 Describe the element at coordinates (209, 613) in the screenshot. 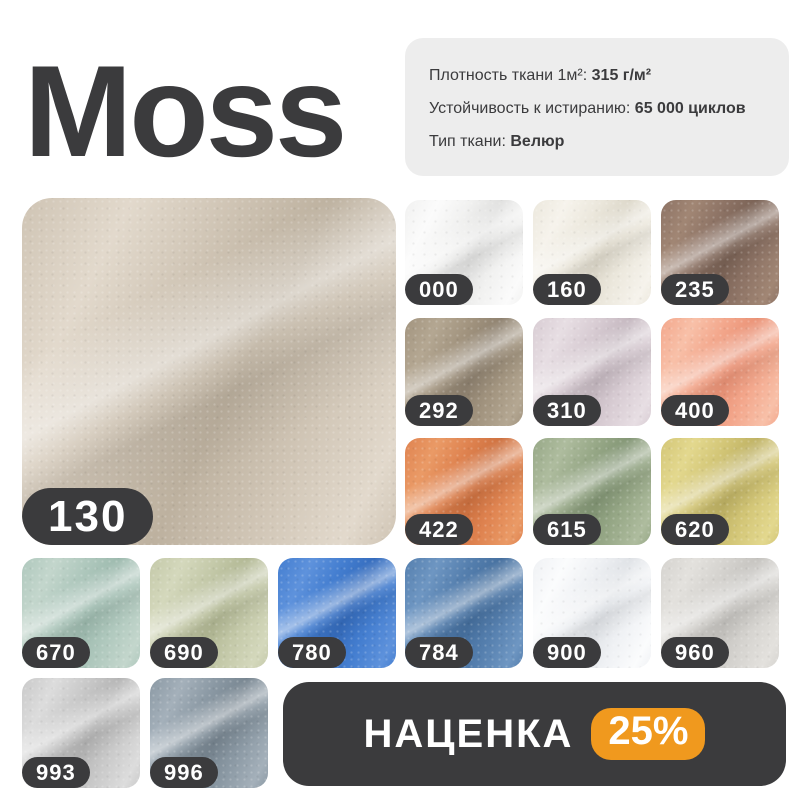

I see `fabric-swatch-690: 690` at that location.